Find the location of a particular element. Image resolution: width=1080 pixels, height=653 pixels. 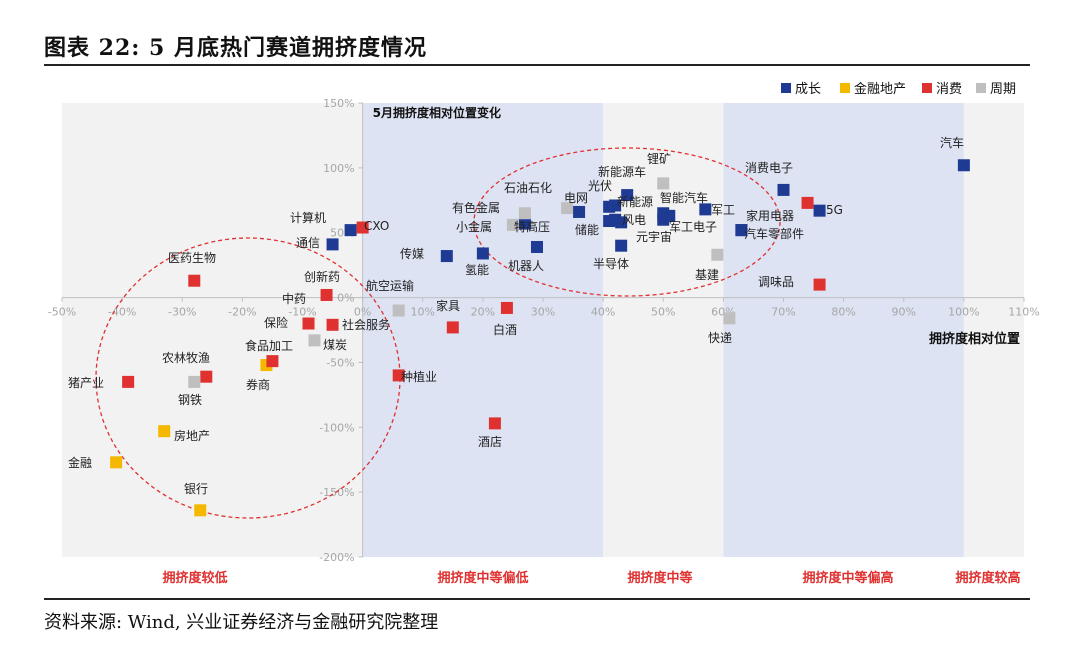

zone-label-1: 拥挤度中等偏低 is located at coordinates (482, 578).